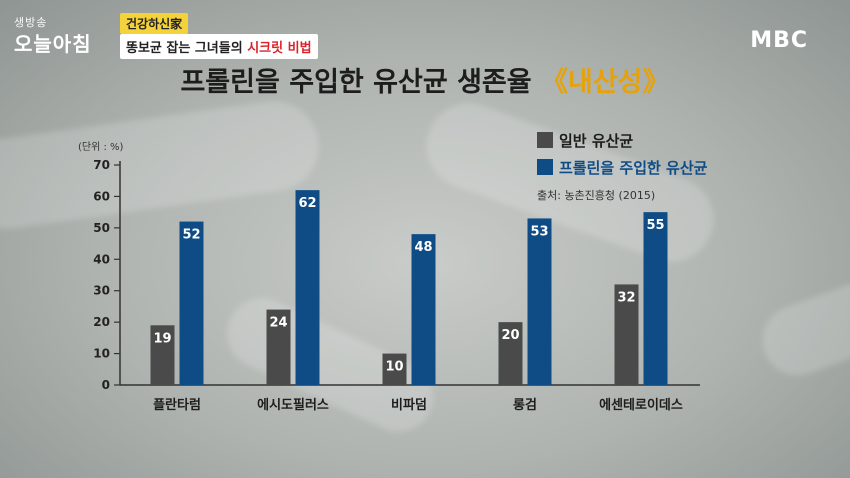 The height and width of the screenshot is (478, 850). I want to click on data-label: 52, so click(191, 235).